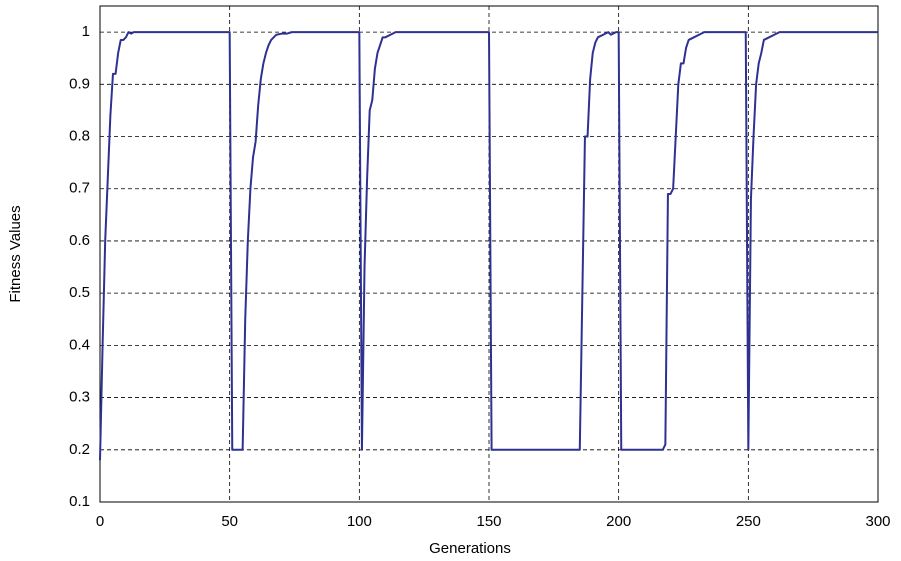 The image size is (901, 561). Describe the element at coordinates (79, 292) in the screenshot. I see `y-tick-label: 0.5` at that location.